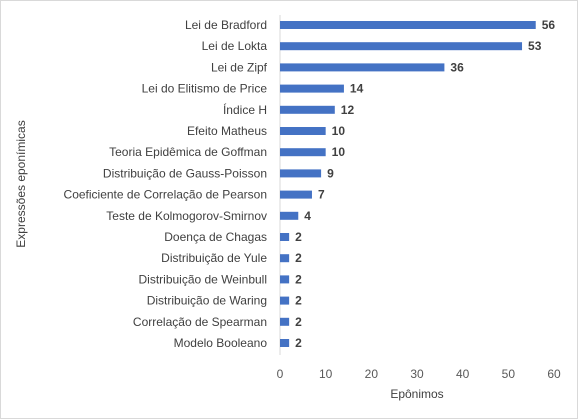 This screenshot has width=578, height=419. What do you see at coordinates (245, 109) in the screenshot?
I see `category-label: Índice H` at bounding box center [245, 109].